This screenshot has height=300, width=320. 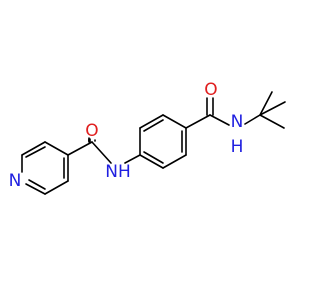 What do you see at coordinates (237, 147) in the screenshot?
I see `atom-label: H` at bounding box center [237, 147].